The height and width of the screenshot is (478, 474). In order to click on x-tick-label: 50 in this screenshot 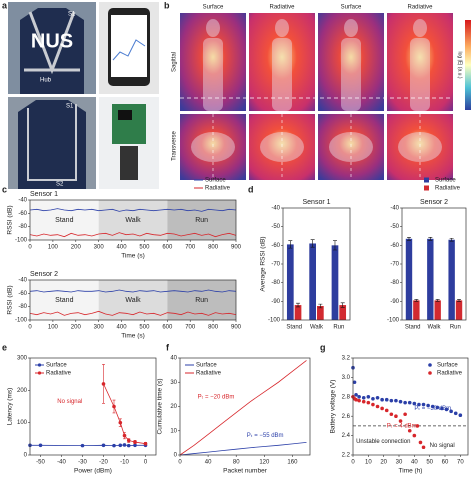, I will do `click(429, 463)`.